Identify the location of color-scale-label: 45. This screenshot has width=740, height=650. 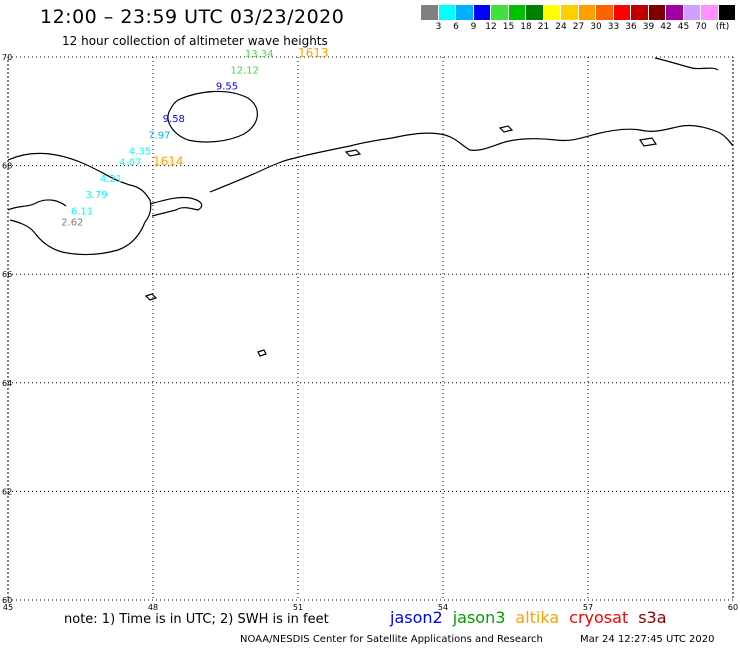
(683, 27).